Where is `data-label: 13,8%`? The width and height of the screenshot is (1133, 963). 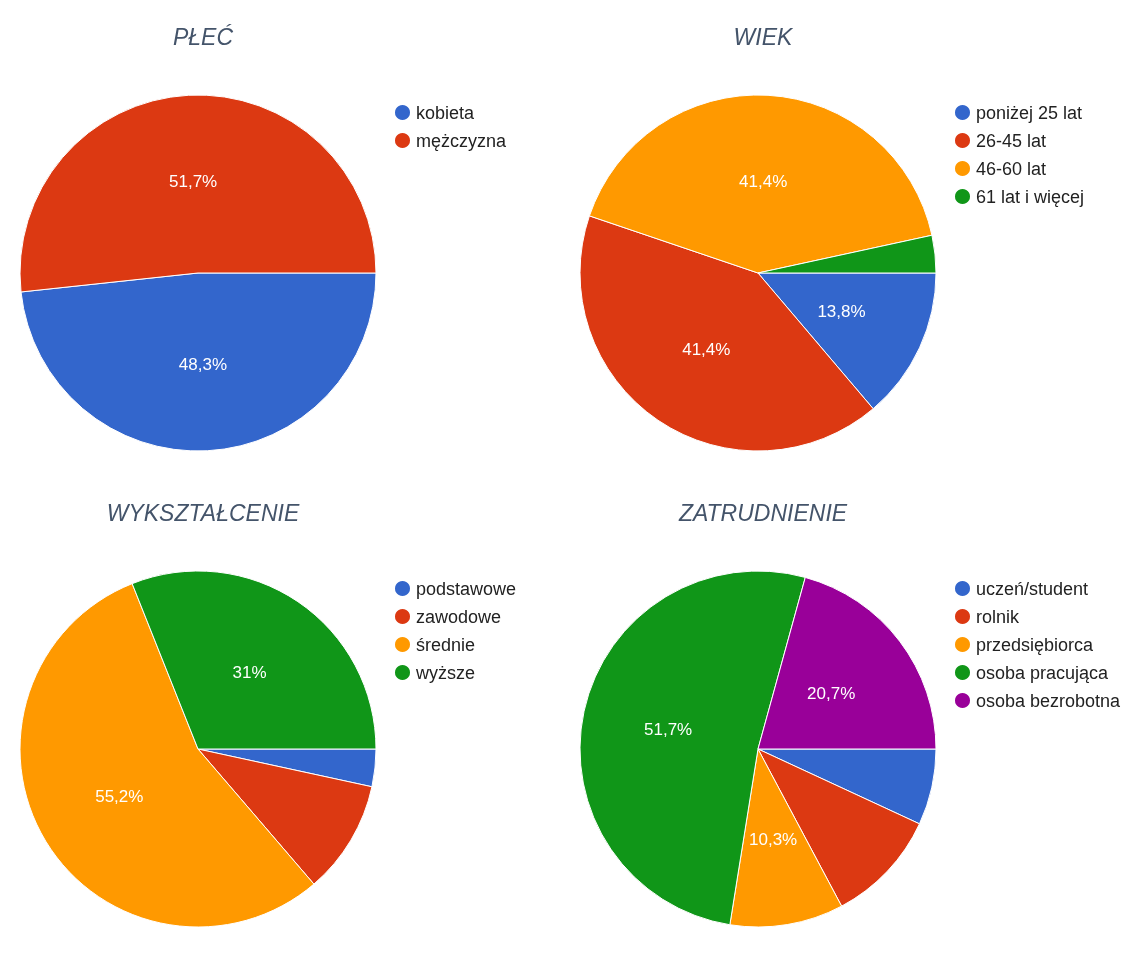 data-label: 13,8% is located at coordinates (841, 312).